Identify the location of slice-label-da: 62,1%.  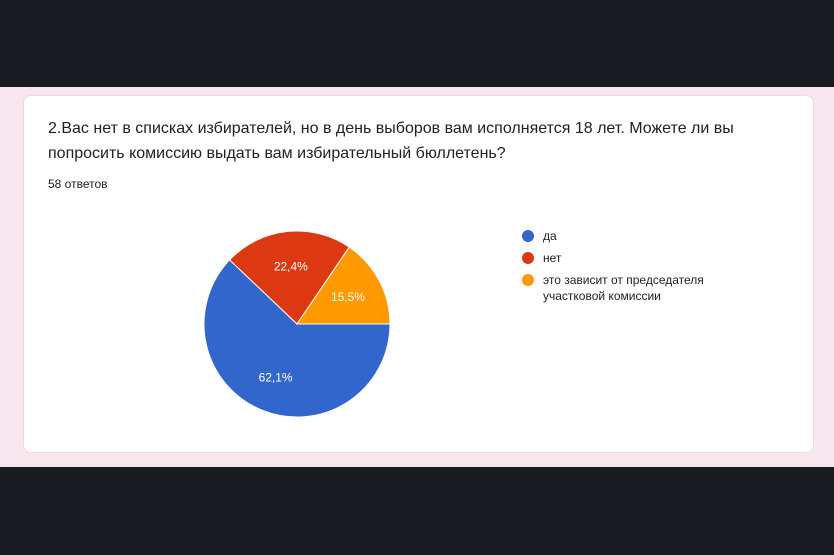
(276, 378).